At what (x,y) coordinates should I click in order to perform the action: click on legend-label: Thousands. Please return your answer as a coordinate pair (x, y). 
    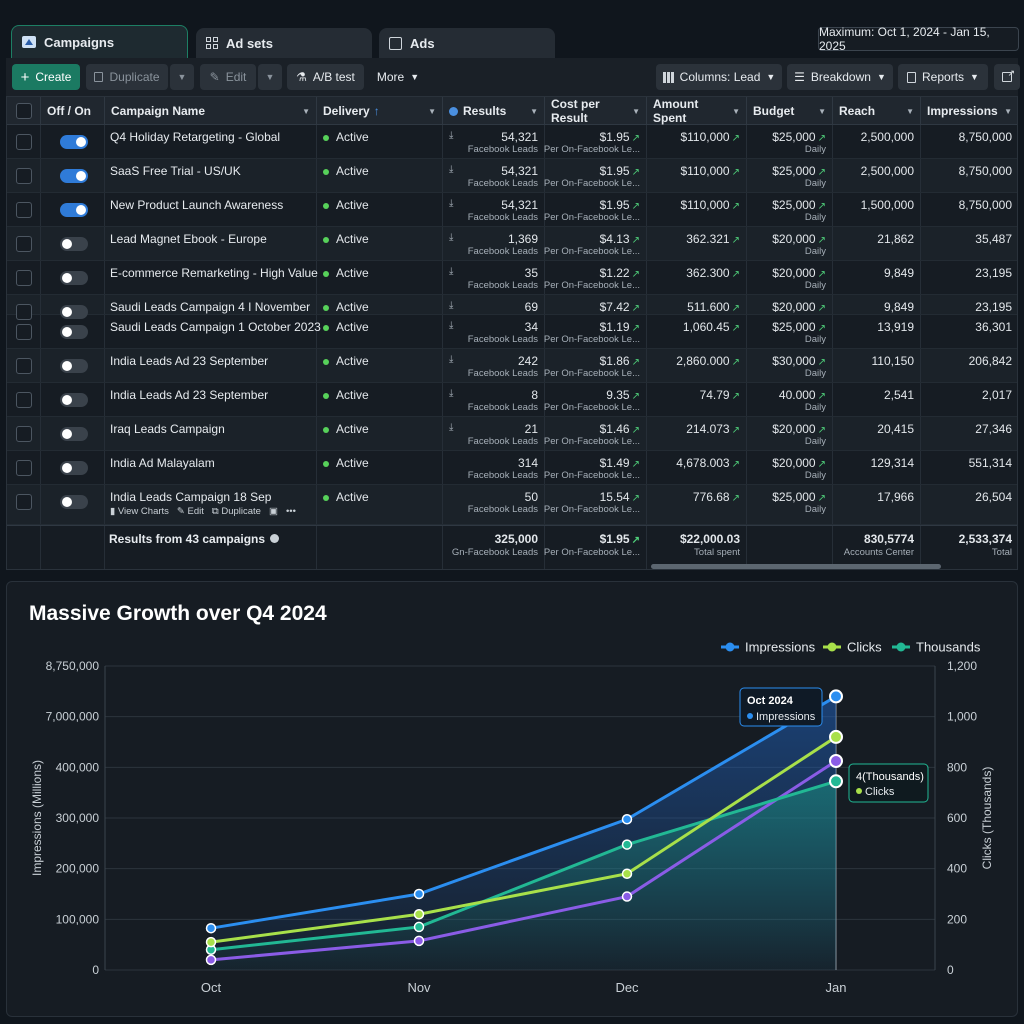
    Looking at the image, I should click on (948, 647).